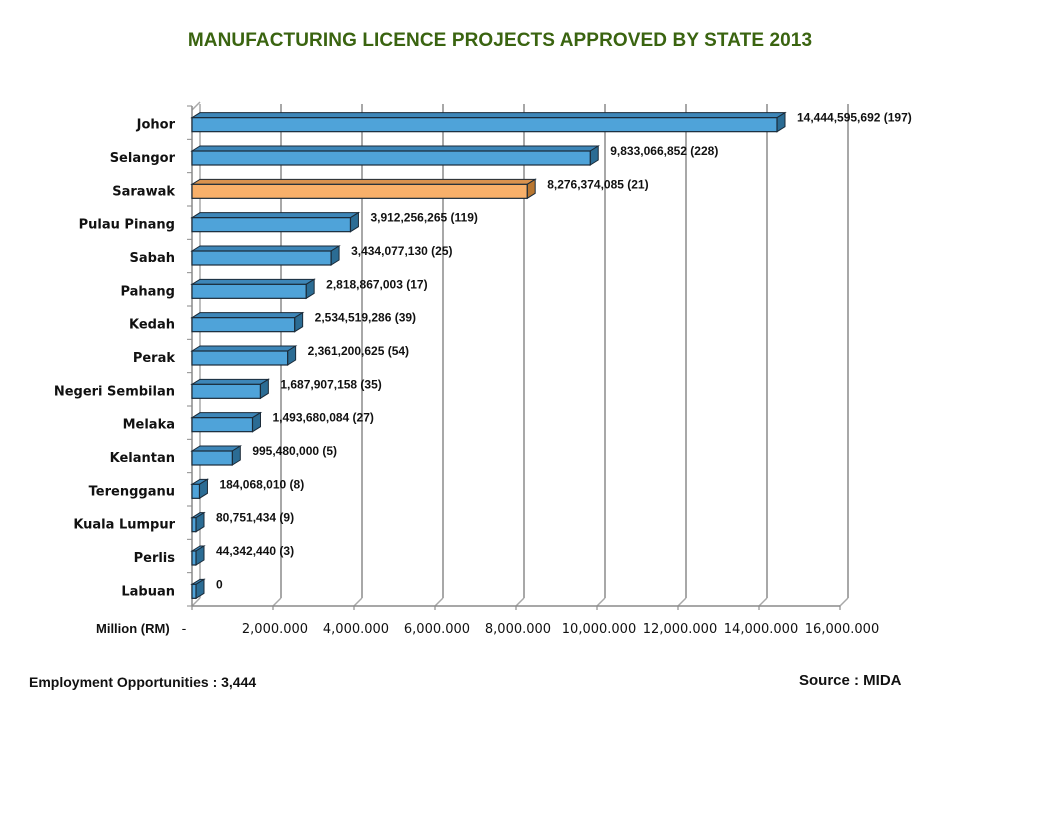 The height and width of the screenshot is (825, 1037). I want to click on x-tick-label: 2,000.000, so click(275, 629).